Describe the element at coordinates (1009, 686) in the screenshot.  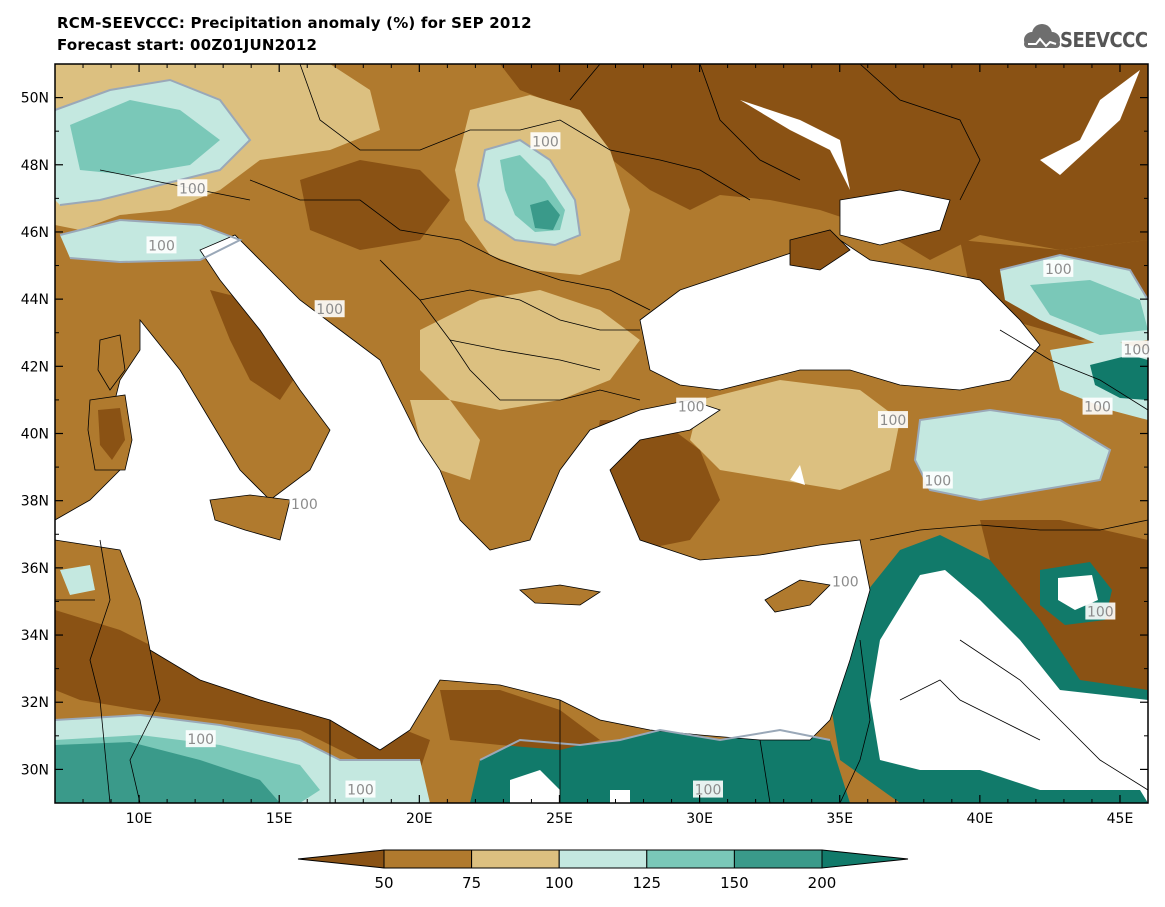
I see `desert-white-region` at that location.